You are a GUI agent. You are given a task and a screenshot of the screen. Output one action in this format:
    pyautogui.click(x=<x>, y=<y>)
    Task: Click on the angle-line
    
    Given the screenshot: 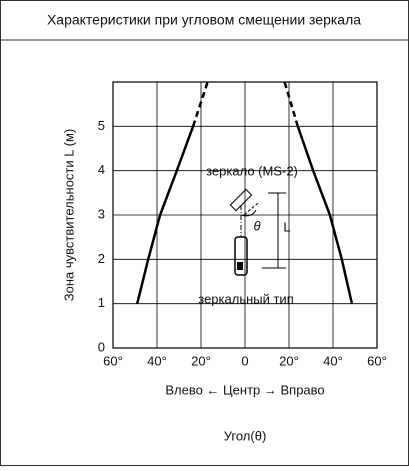 What is the action you would take?
    pyautogui.click(x=251, y=209)
    